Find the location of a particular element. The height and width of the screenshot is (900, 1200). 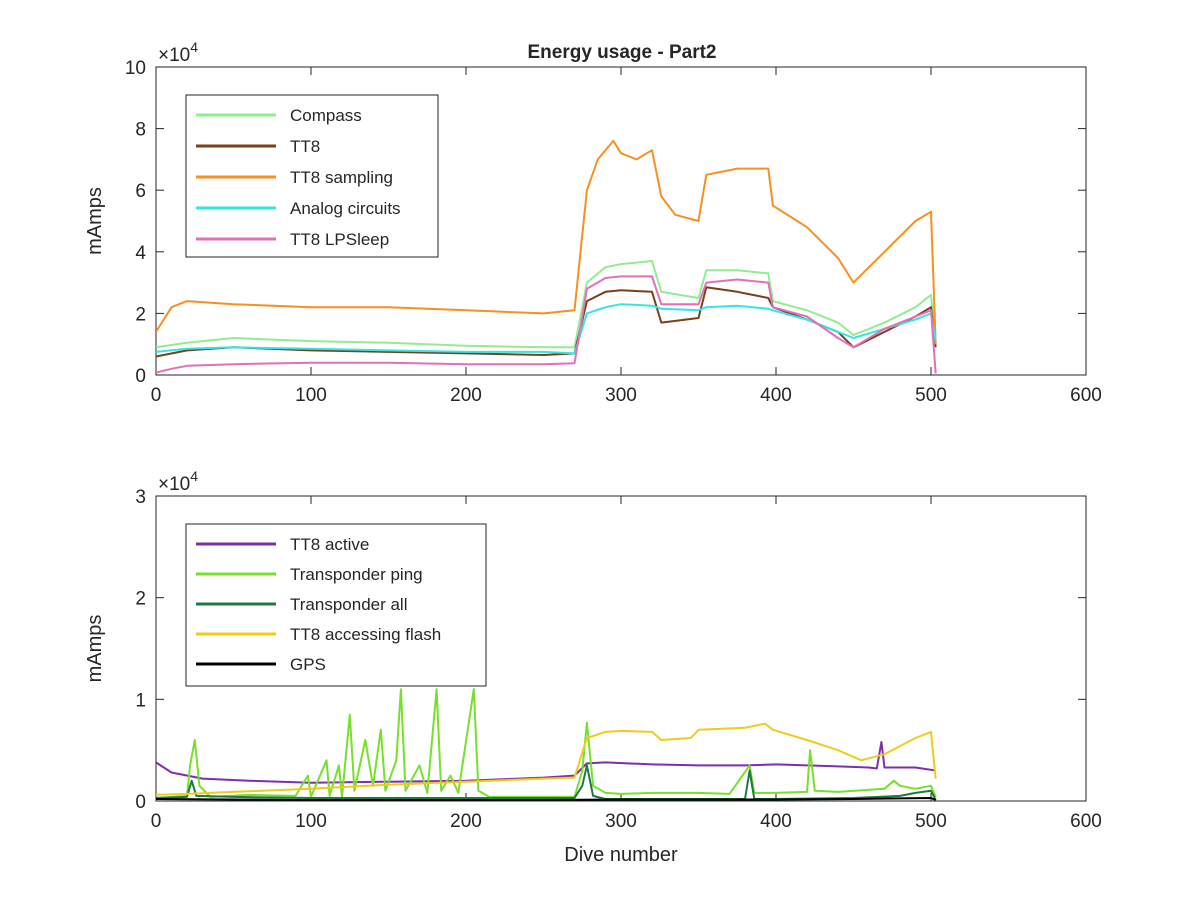

legend-entry: TT8 is located at coordinates (305, 146).